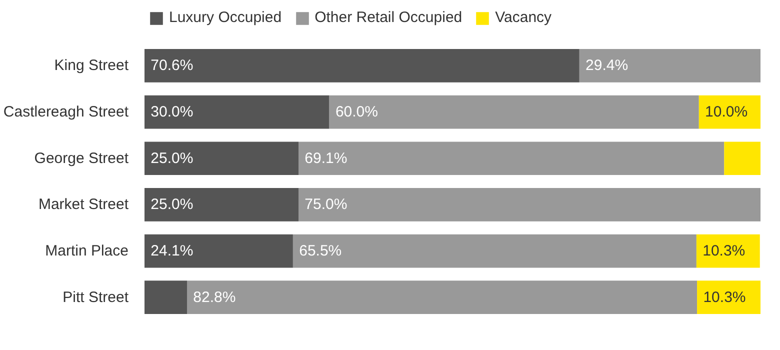 This screenshot has width=780, height=350. What do you see at coordinates (320, 251) in the screenshot?
I see `data-label: 65.5%` at bounding box center [320, 251].